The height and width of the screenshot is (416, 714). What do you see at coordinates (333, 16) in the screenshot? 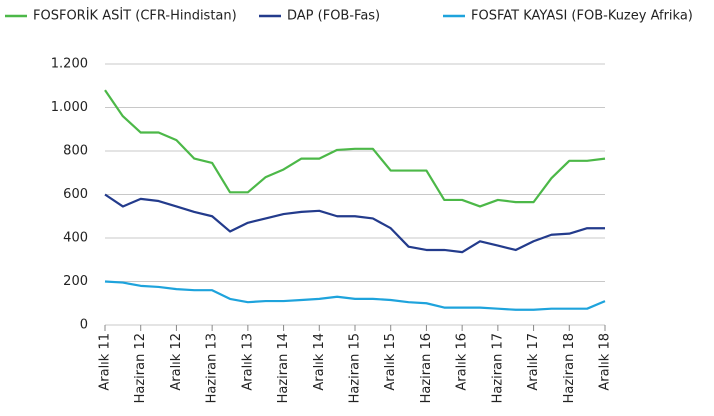
I see `legend-label: DAP (FOB-Fas)` at bounding box center [333, 16].